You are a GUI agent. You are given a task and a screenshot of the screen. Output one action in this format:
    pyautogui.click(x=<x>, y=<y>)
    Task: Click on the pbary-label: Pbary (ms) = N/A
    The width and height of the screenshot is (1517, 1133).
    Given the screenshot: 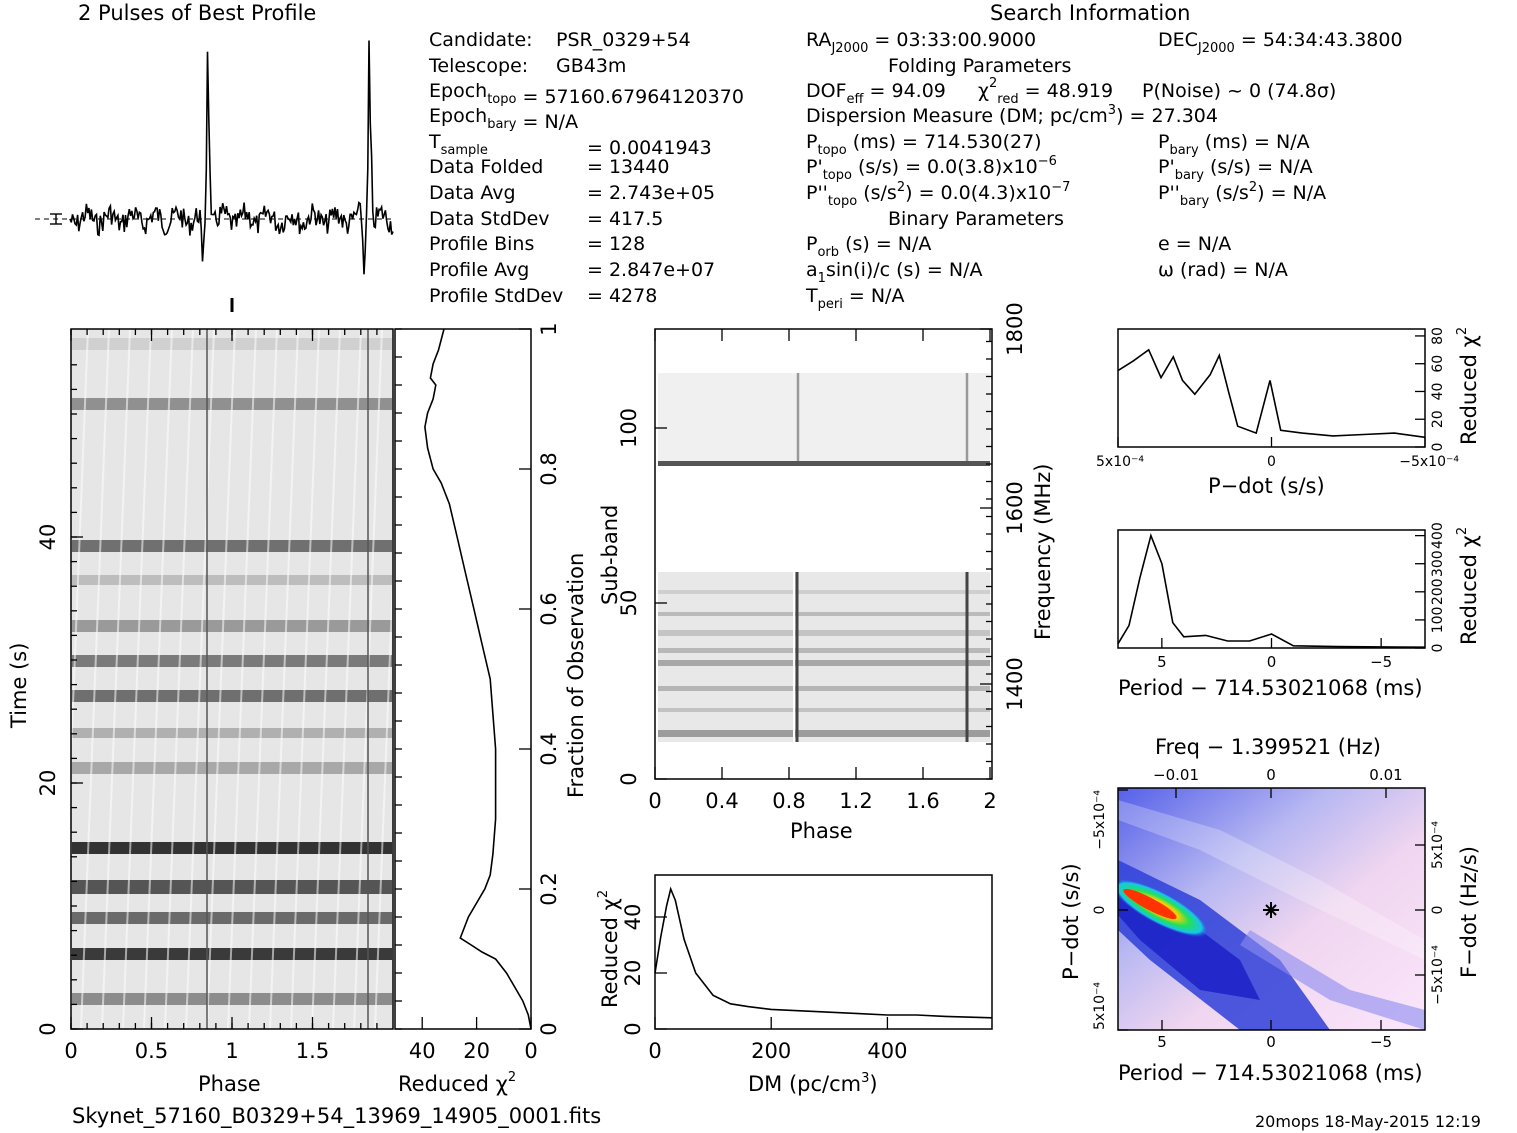 What is the action you would take?
    pyautogui.click(x=1234, y=144)
    